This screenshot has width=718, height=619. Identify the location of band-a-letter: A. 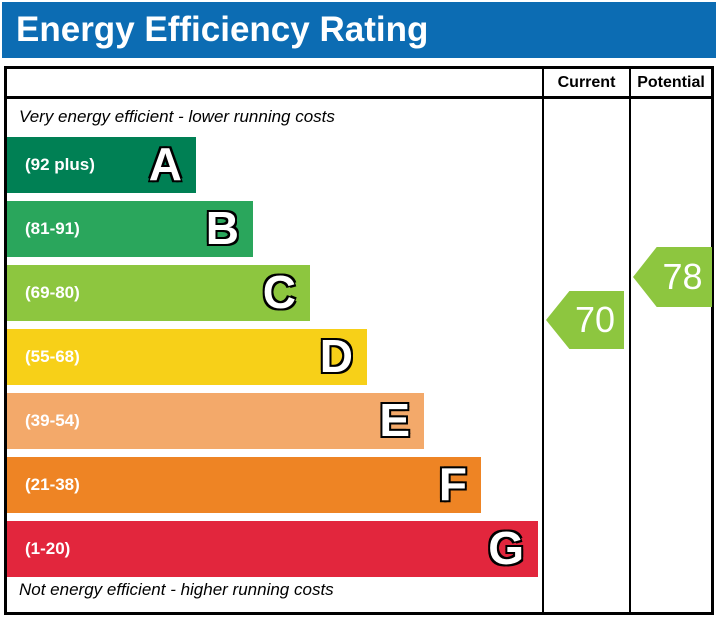
(166, 164).